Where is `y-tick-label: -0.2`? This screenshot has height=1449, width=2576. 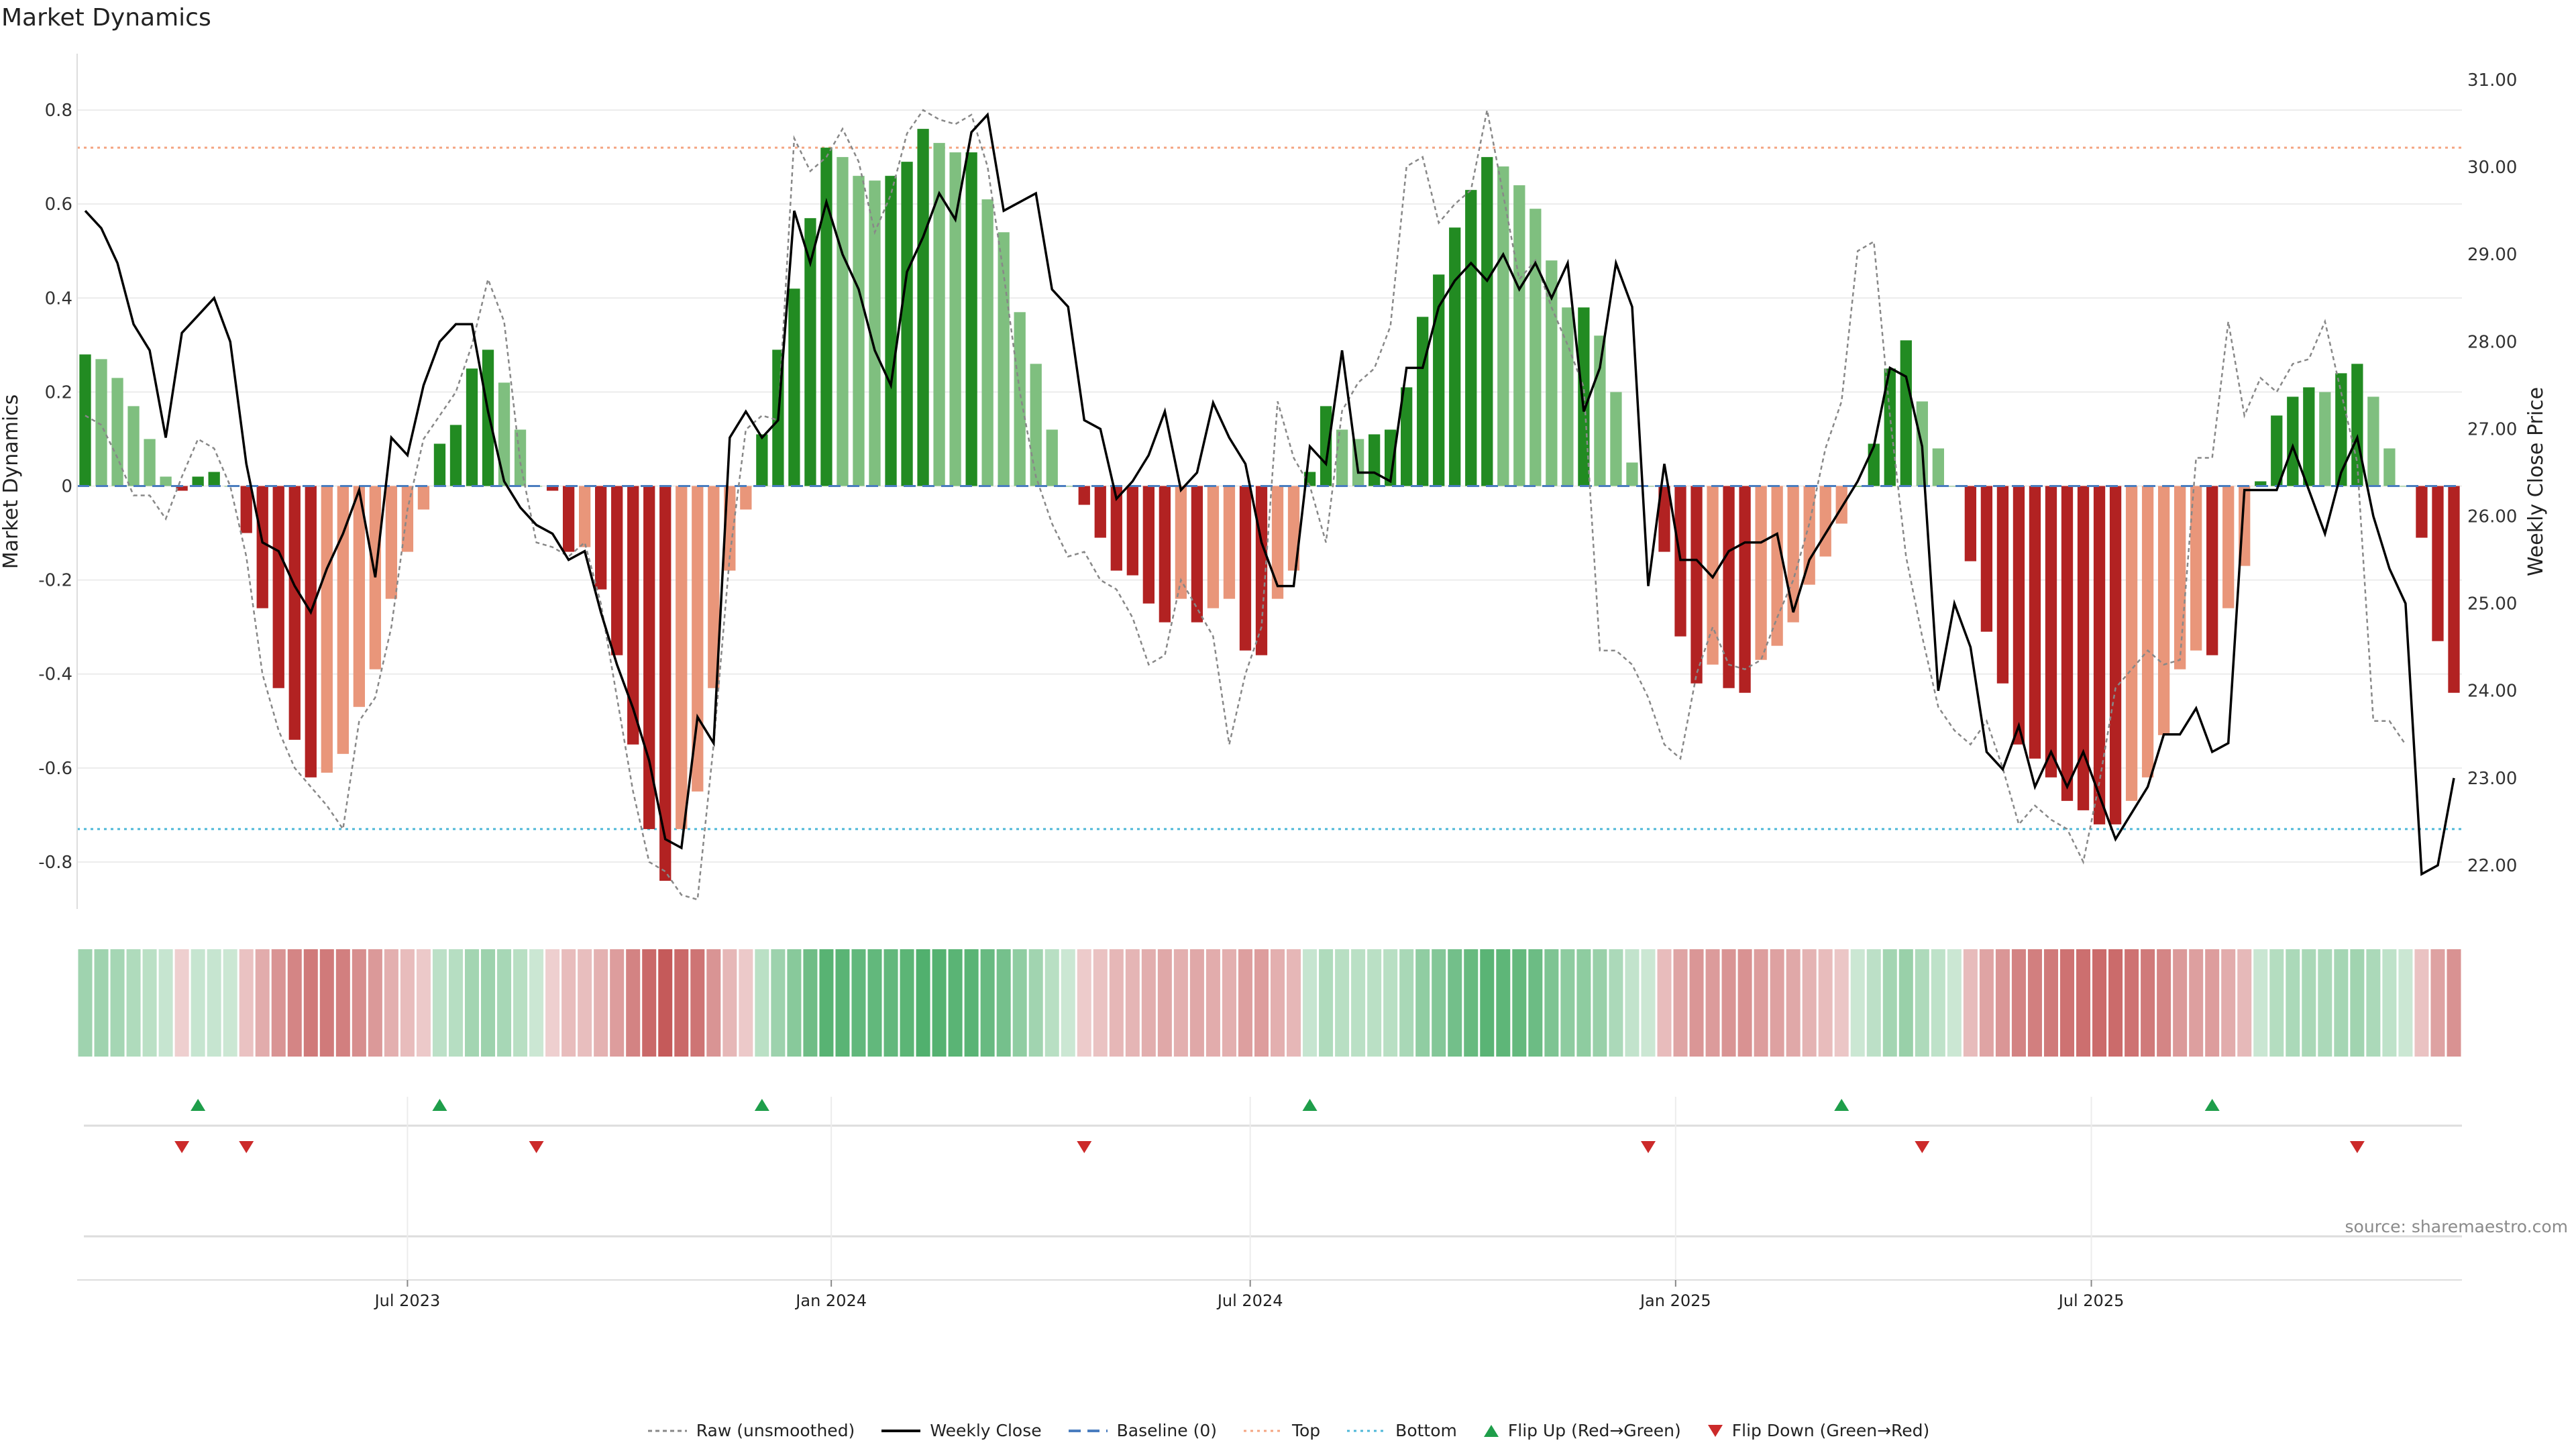 y-tick-label: -0.2 is located at coordinates (55, 581).